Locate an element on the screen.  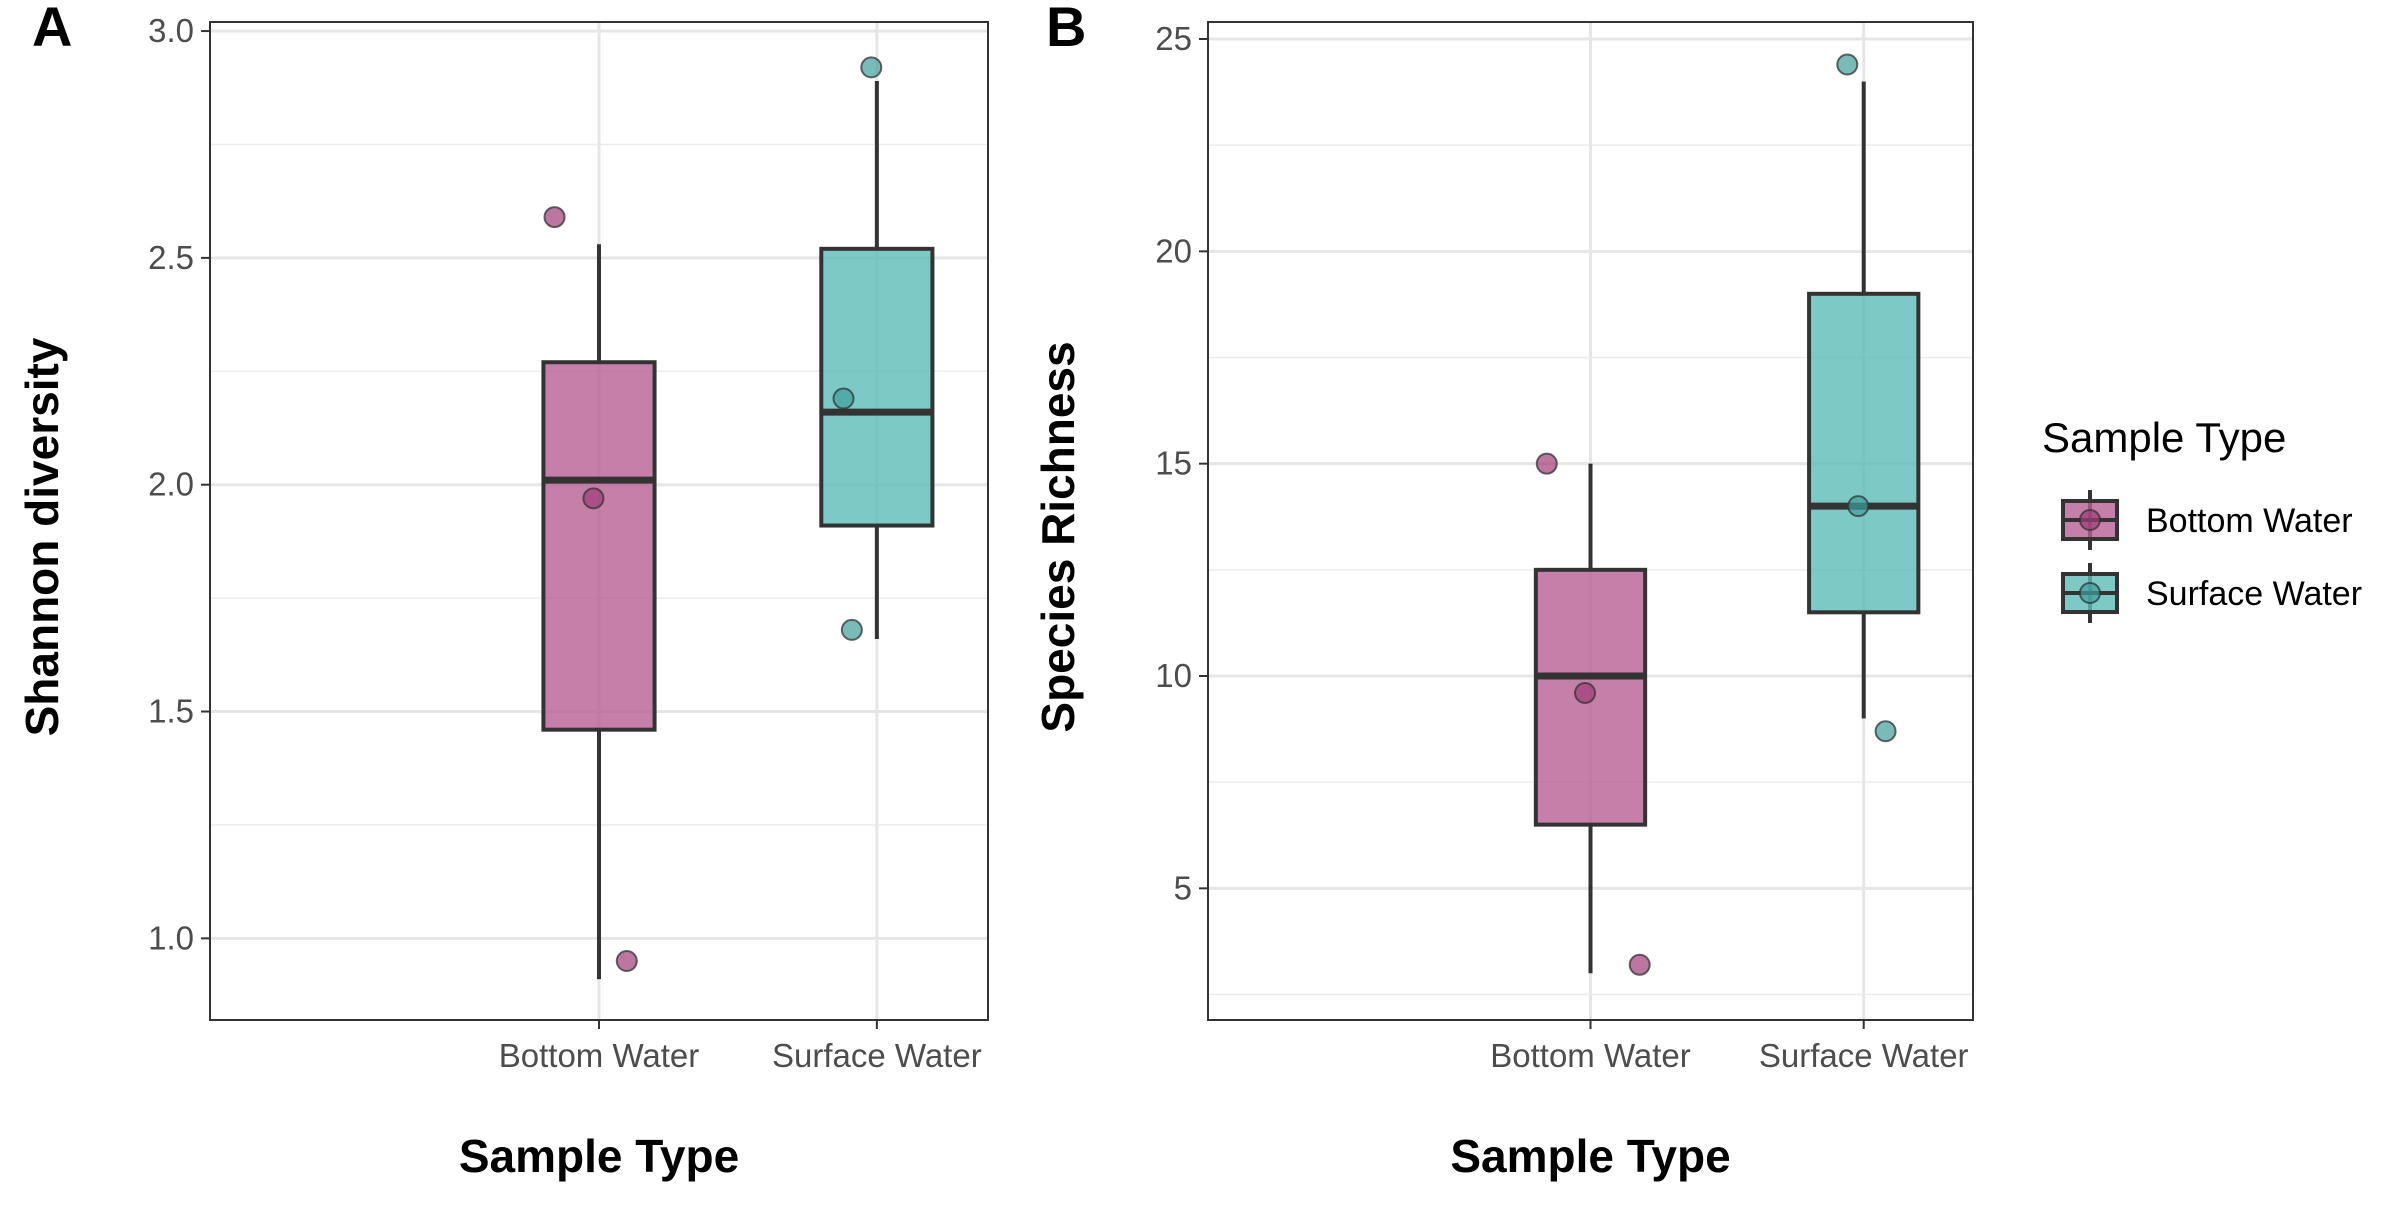
y-axis-ticks: 1.0 1.5 2.0 2.5 3.0 is located at coordinates (179, 484).